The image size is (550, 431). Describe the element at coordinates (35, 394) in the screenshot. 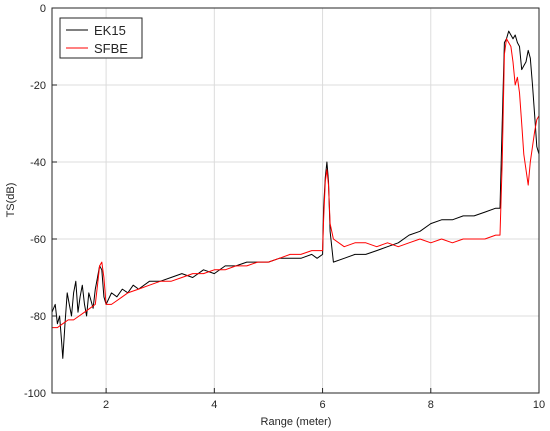

I see `y-tick-label: -100` at that location.